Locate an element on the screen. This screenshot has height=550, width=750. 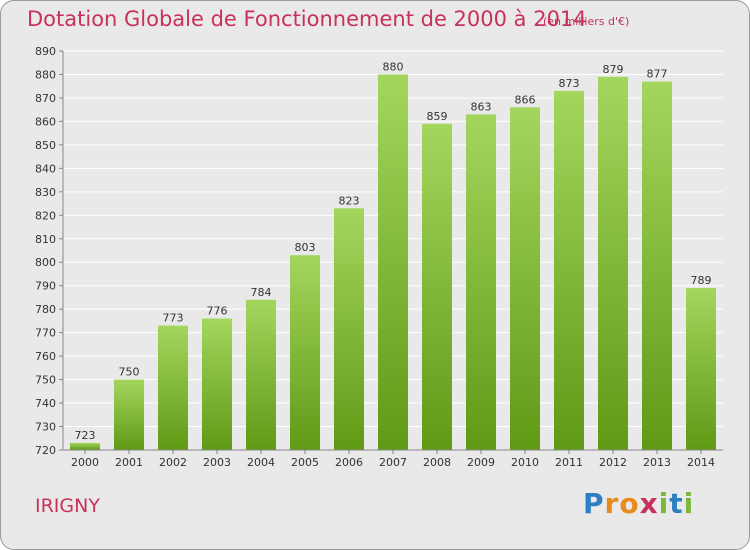
y-tick-label: 800 is located at coordinates (45, 262).